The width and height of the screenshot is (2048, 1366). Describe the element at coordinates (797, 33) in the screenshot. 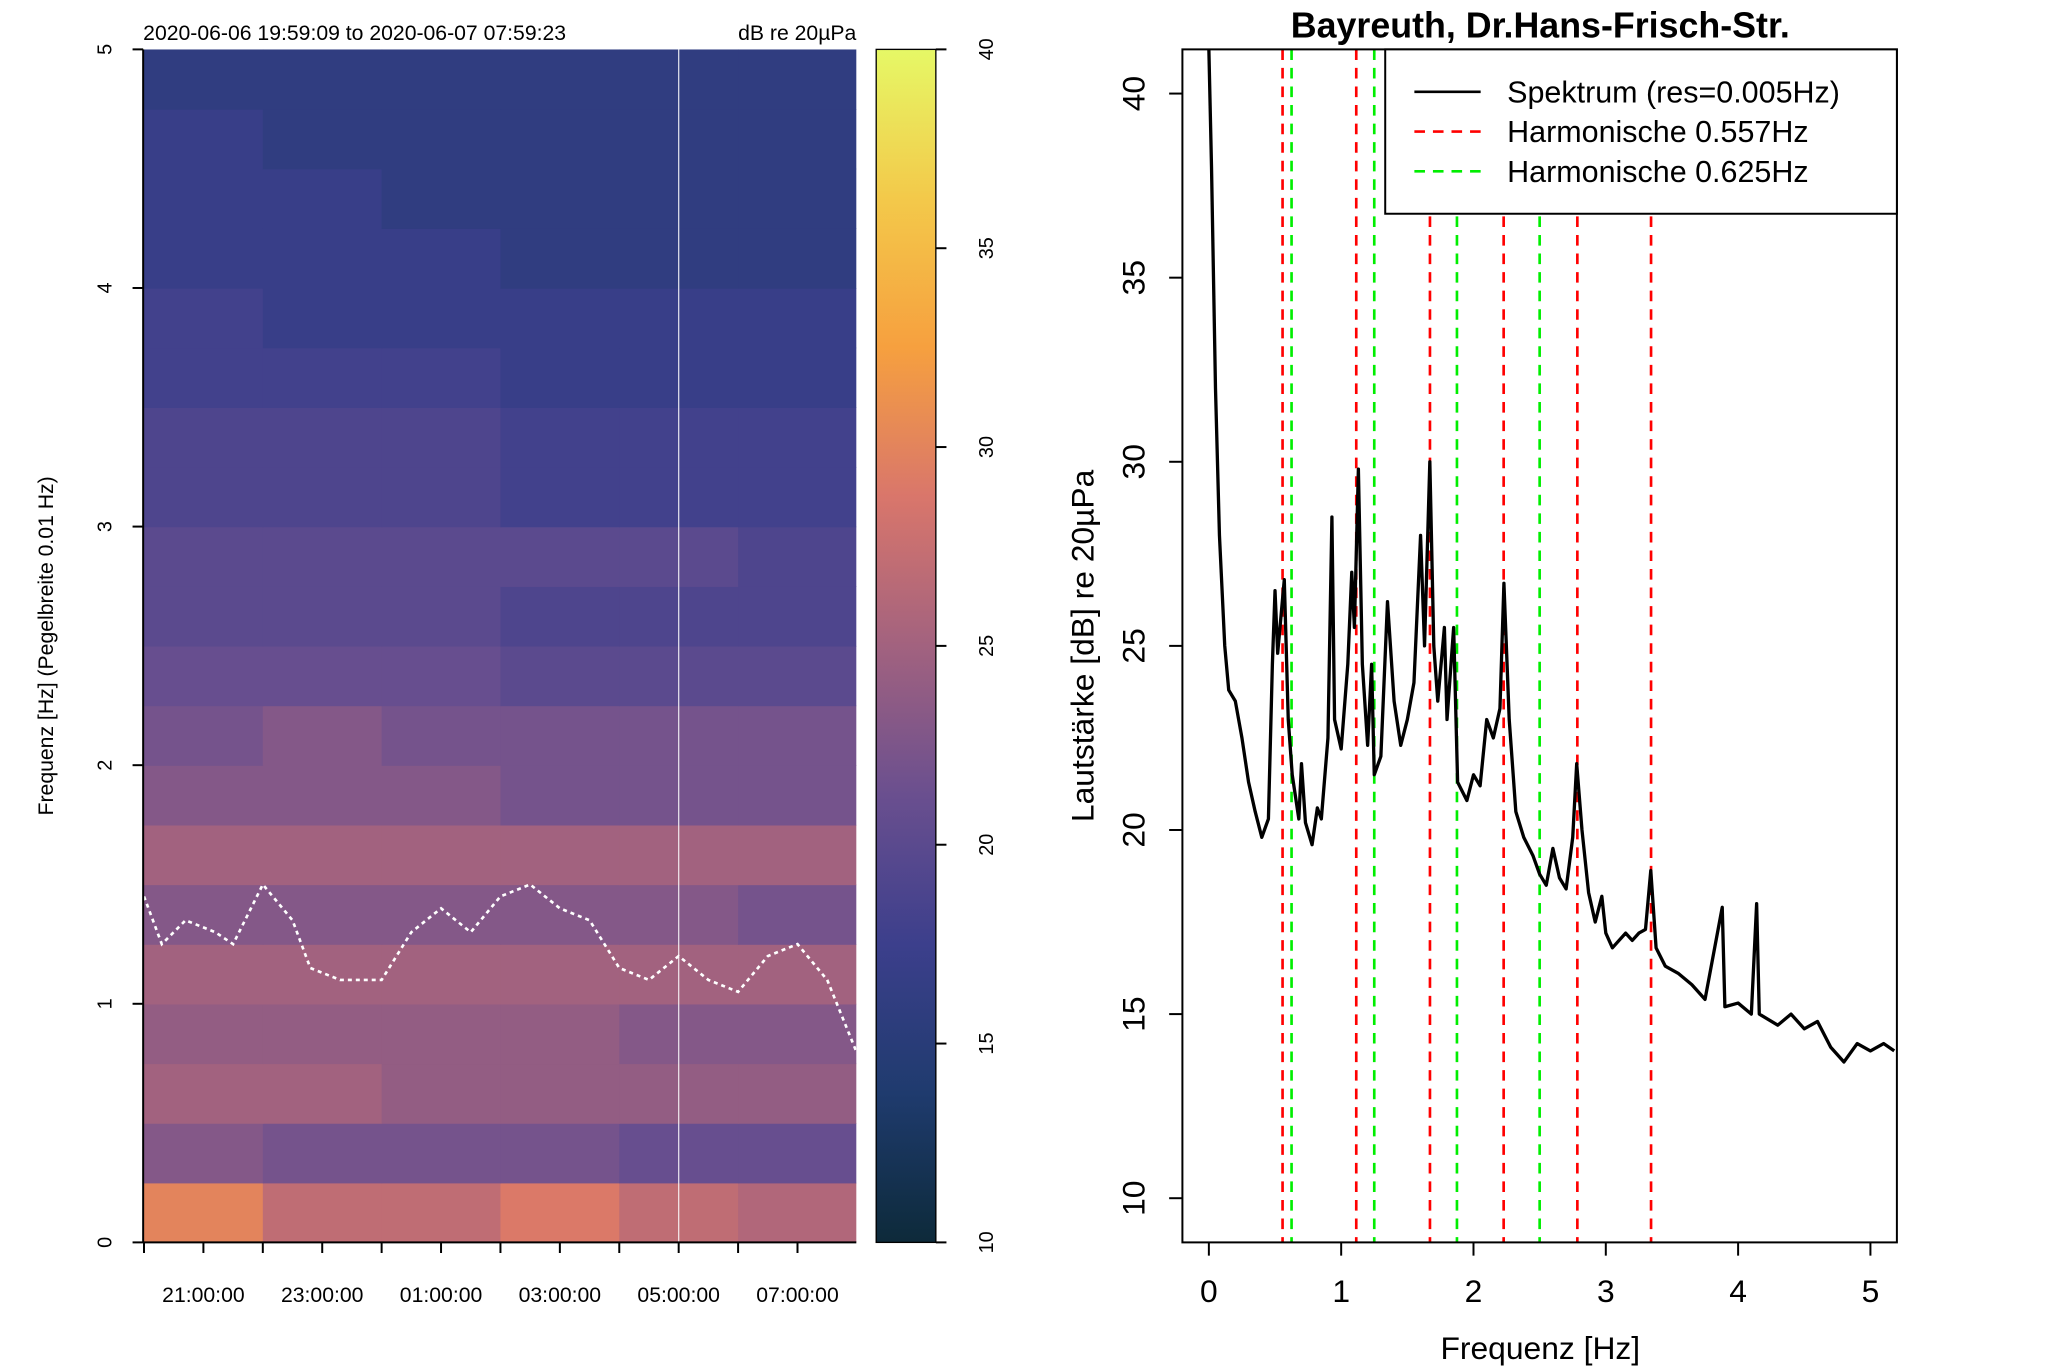

I see `colorbar-label: dB re 20µPa` at that location.